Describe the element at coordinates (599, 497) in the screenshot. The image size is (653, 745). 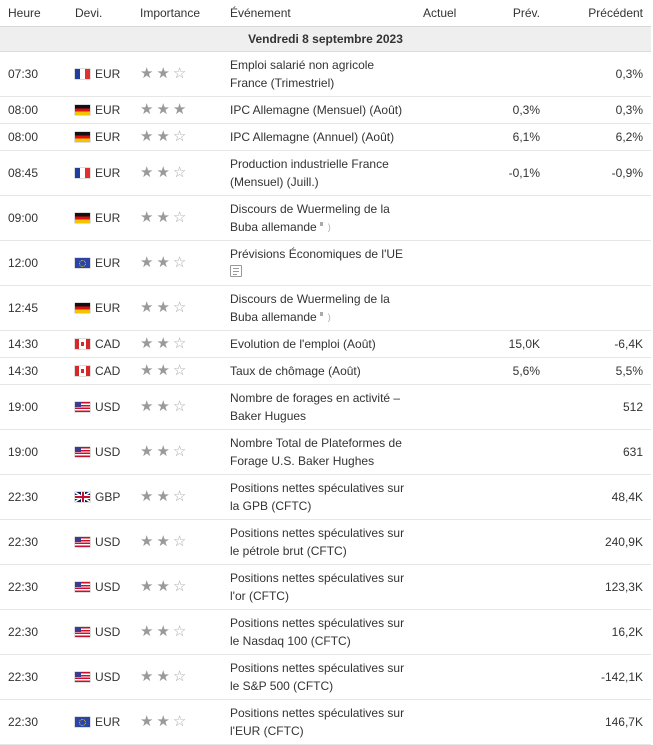
I see `event-previous: 48,4K` at that location.